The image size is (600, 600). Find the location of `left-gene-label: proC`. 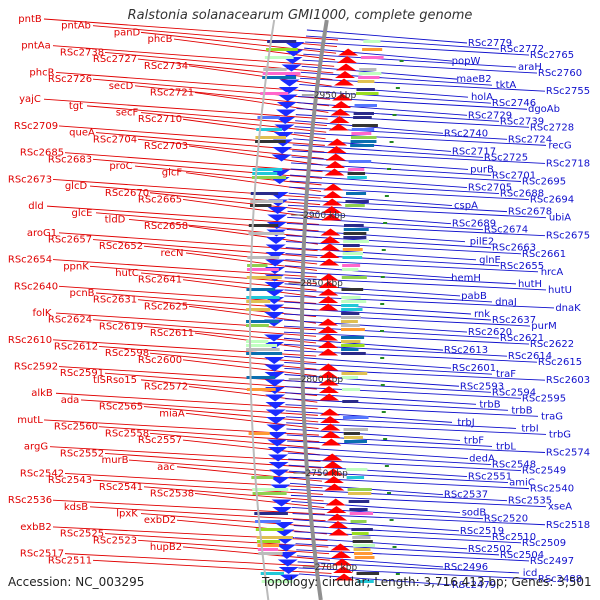

left-gene-label: proC is located at coordinates (120, 166).